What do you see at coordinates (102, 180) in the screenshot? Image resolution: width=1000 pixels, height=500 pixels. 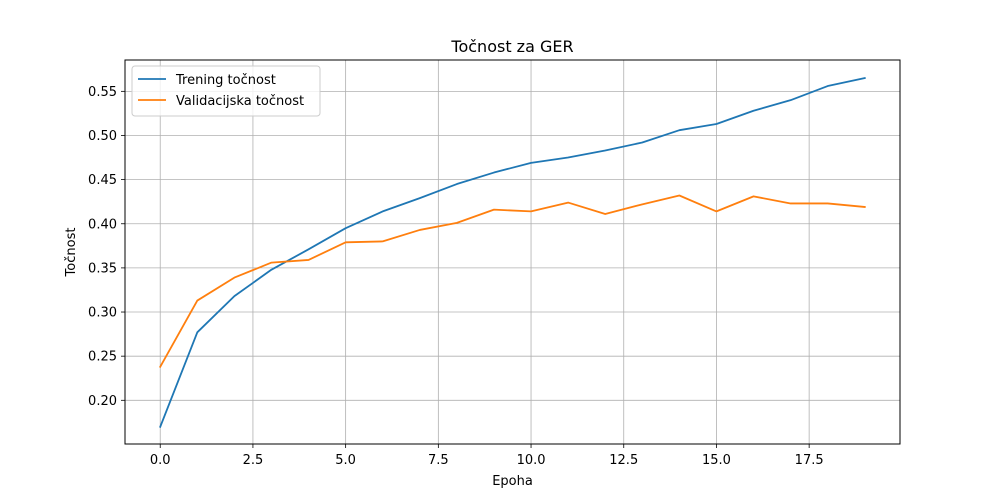 I see `y-tick-label: 0.45` at bounding box center [102, 180].